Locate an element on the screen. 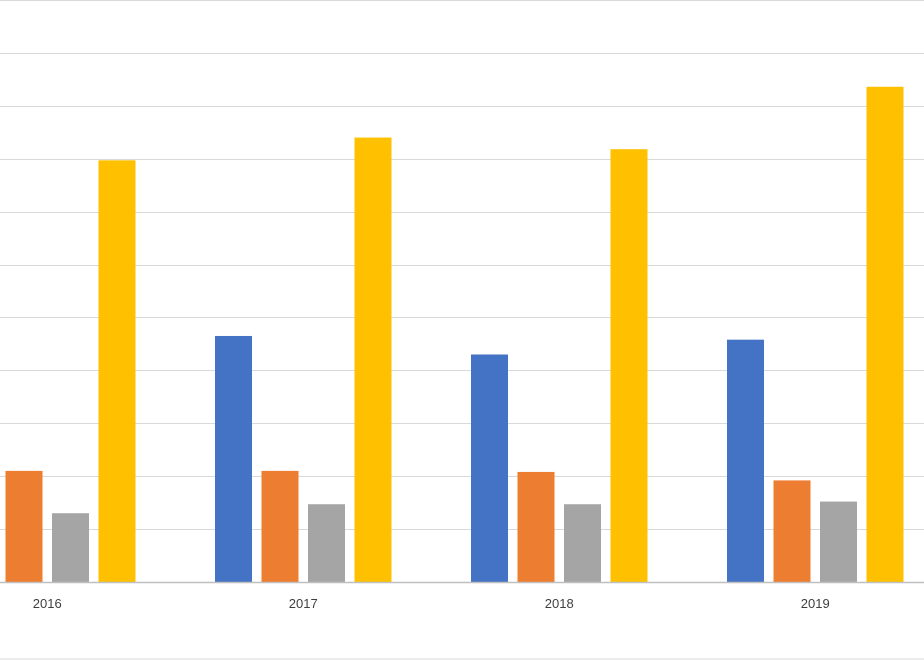  x-tick-label: 2019 is located at coordinates (815, 603).